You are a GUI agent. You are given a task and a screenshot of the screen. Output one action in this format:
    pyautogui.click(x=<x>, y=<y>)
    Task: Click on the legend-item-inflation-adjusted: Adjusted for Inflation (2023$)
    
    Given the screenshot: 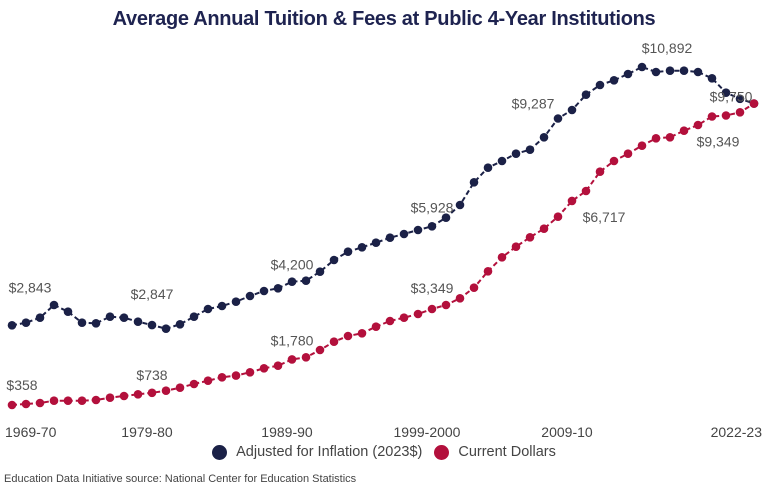 What is the action you would take?
    pyautogui.click(x=317, y=452)
    